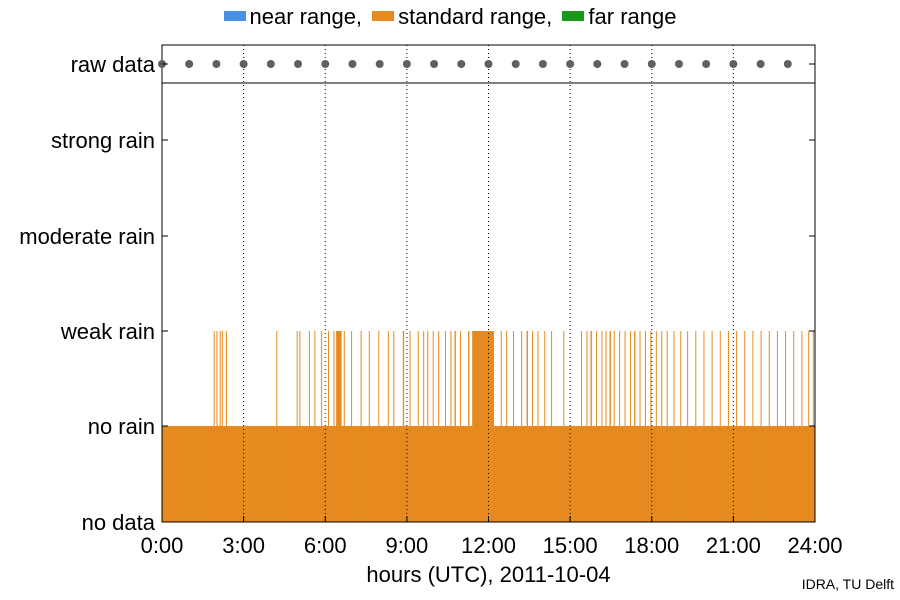 The height and width of the screenshot is (600, 900). What do you see at coordinates (632, 16) in the screenshot?
I see `legend-label-far-range: far range` at bounding box center [632, 16].